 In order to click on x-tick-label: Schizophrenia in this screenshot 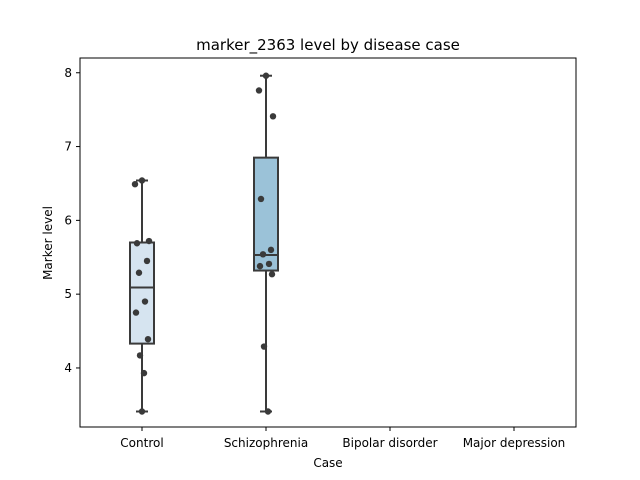, I will do `click(266, 443)`.